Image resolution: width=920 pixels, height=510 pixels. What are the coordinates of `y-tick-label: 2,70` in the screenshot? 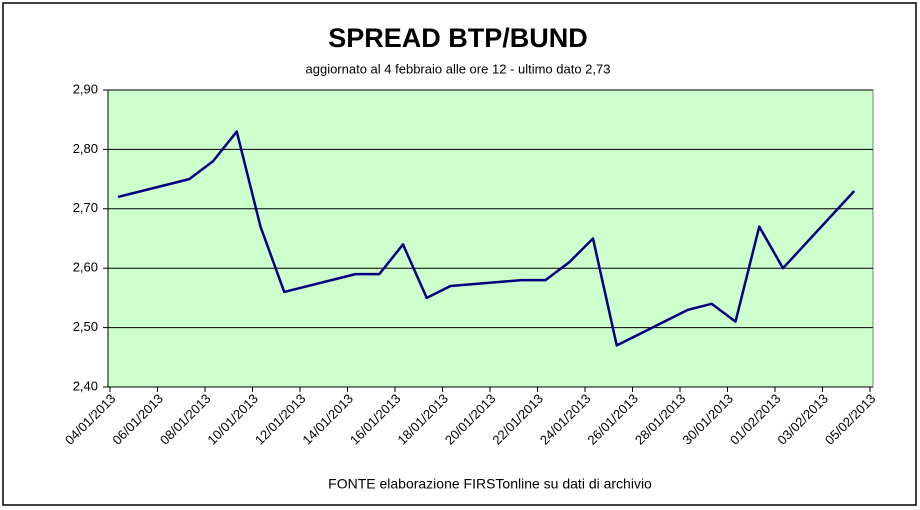 It's located at (85, 207).